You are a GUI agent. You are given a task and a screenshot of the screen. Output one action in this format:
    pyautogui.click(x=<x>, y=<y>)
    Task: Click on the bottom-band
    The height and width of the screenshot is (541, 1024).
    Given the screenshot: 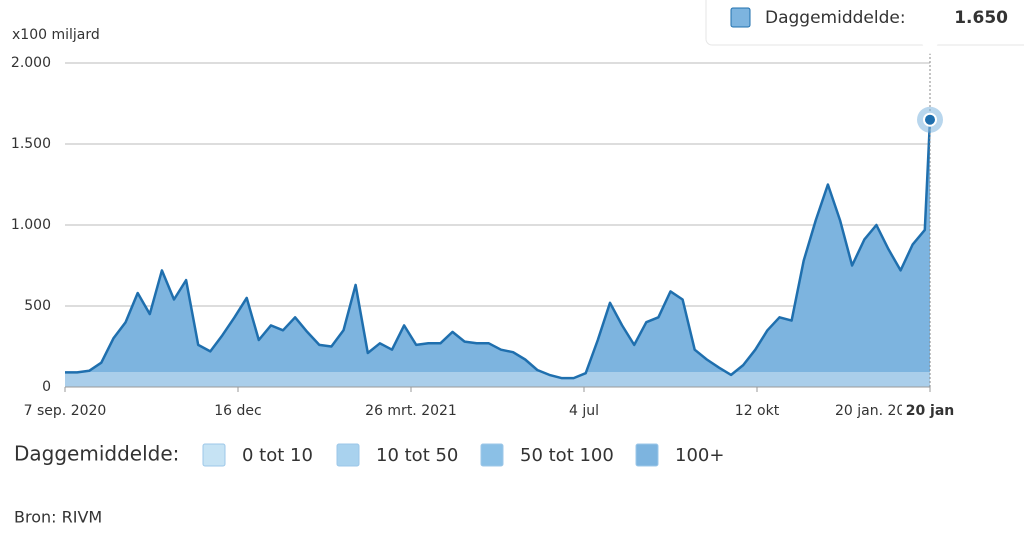 What is the action you would take?
    pyautogui.click(x=497, y=379)
    